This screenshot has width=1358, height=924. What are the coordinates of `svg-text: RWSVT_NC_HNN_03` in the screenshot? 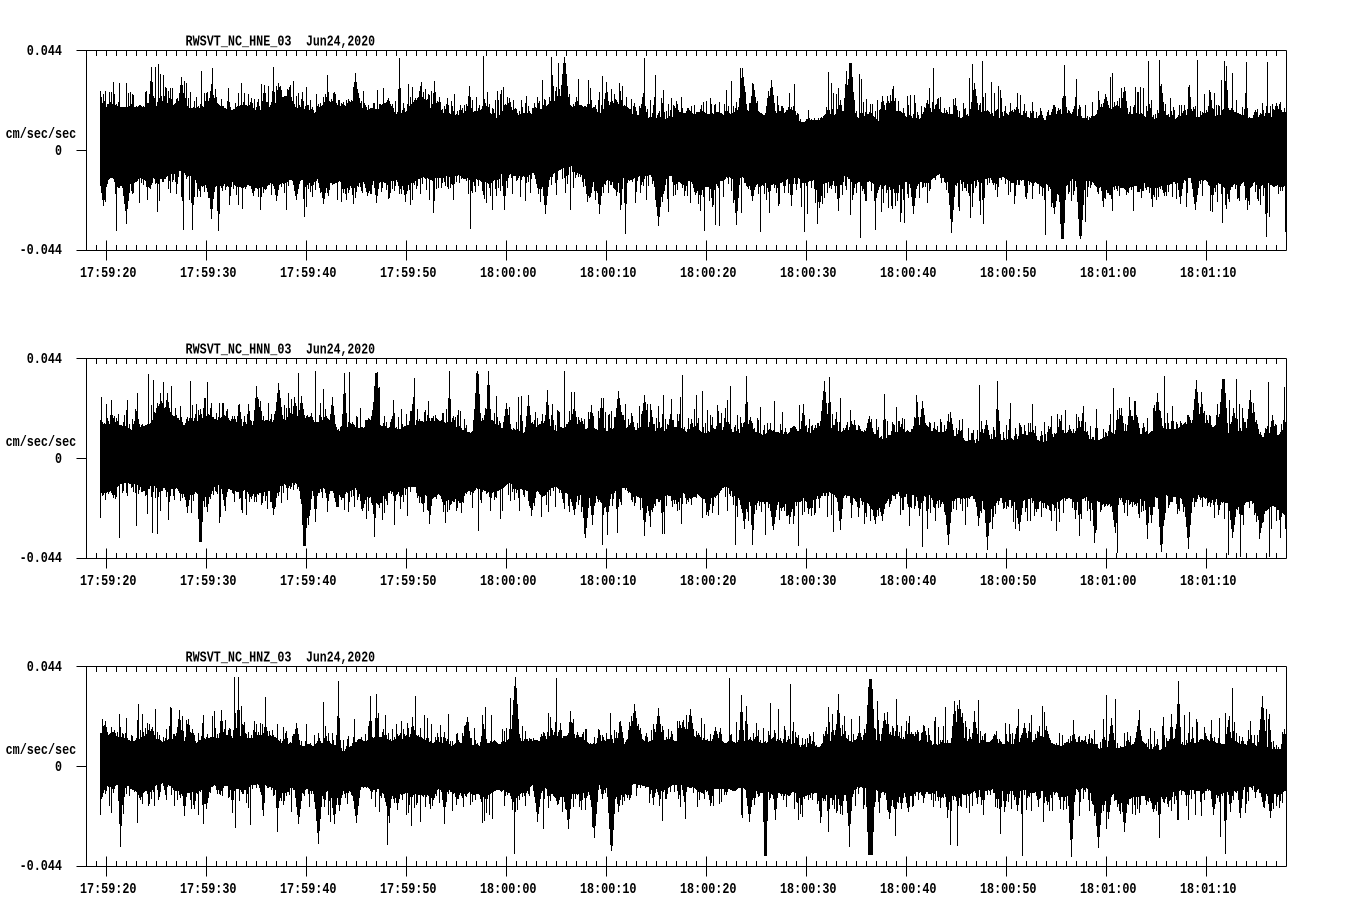 It's located at (239, 350).